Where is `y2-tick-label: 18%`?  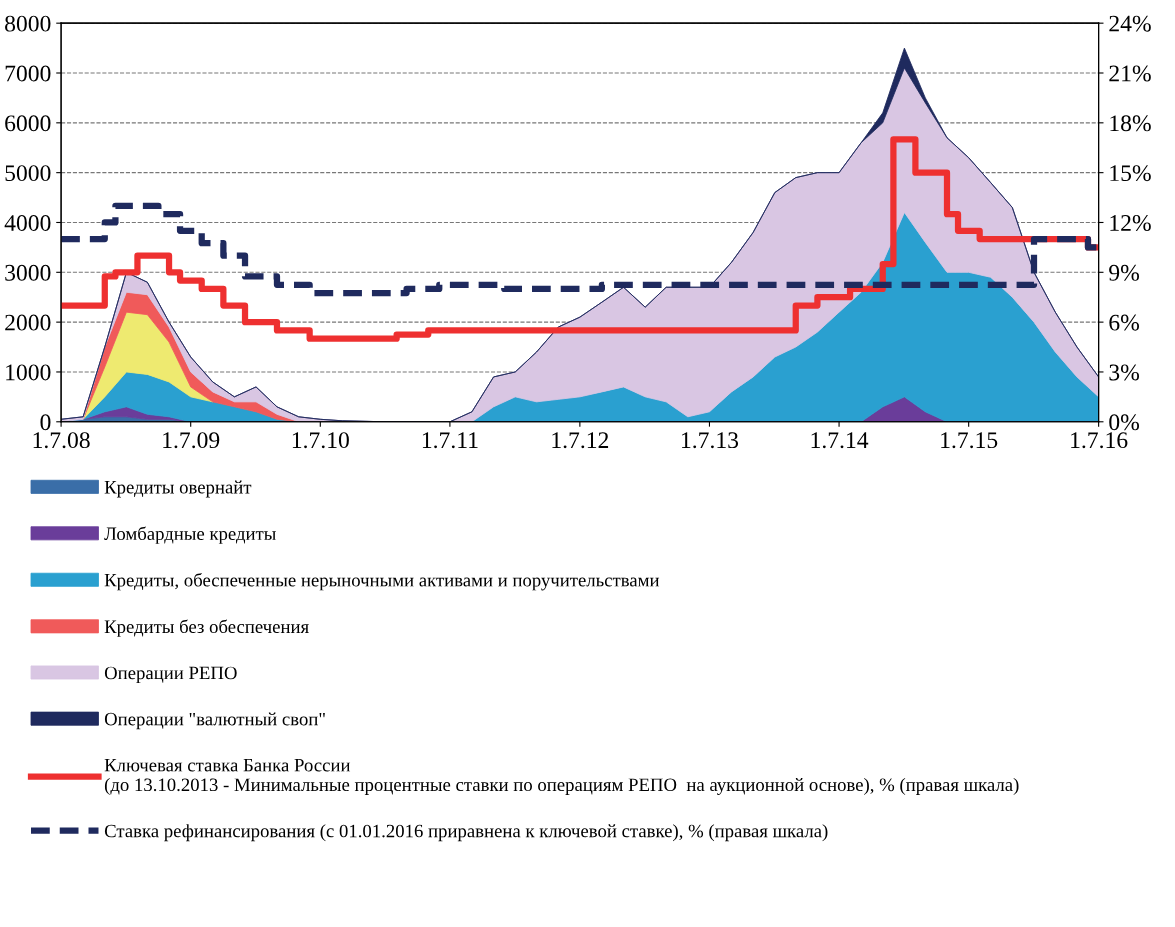 y2-tick-label: 18% is located at coordinates (1130, 123).